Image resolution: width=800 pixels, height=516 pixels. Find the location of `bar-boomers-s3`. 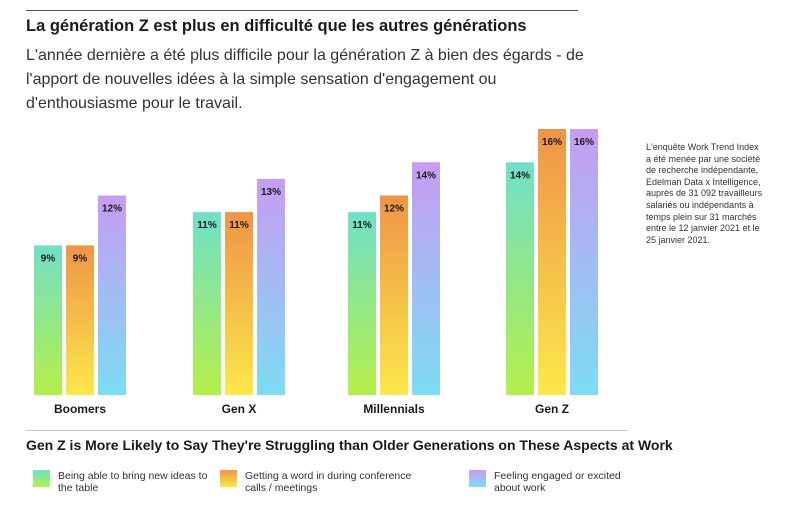

bar-boomers-s3 is located at coordinates (112, 295).